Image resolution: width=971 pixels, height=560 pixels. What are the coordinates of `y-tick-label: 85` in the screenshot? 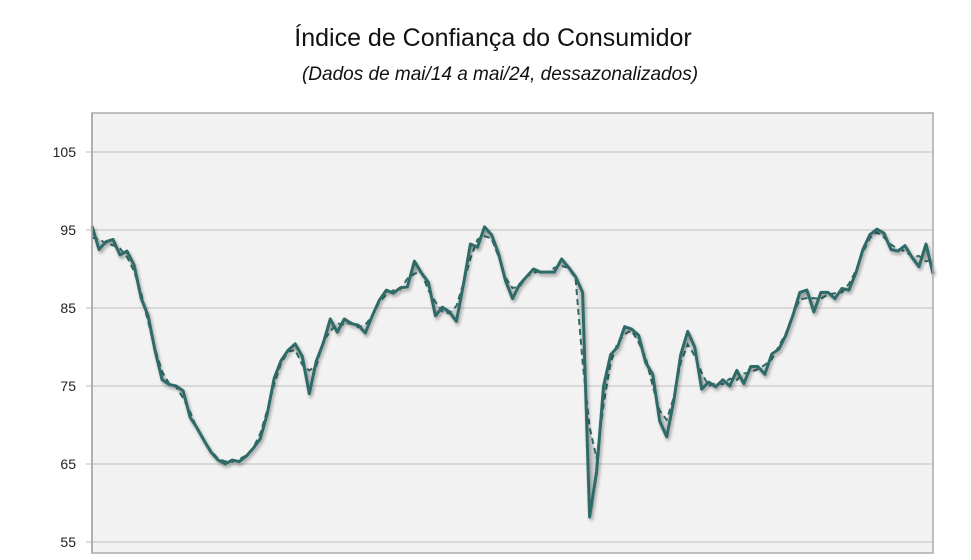 It's located at (68, 308).